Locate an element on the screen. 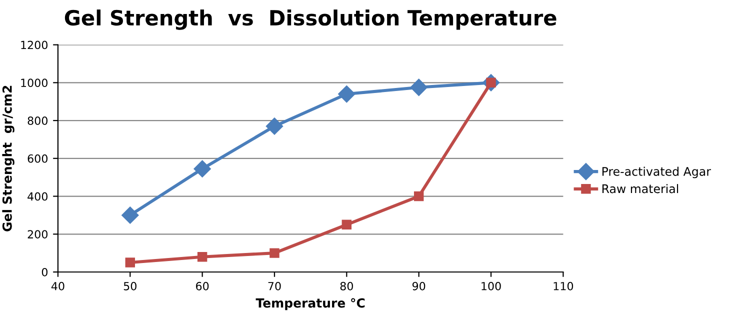 This screenshot has height=320, width=743. y-tick-label: 400 is located at coordinates (38, 196).